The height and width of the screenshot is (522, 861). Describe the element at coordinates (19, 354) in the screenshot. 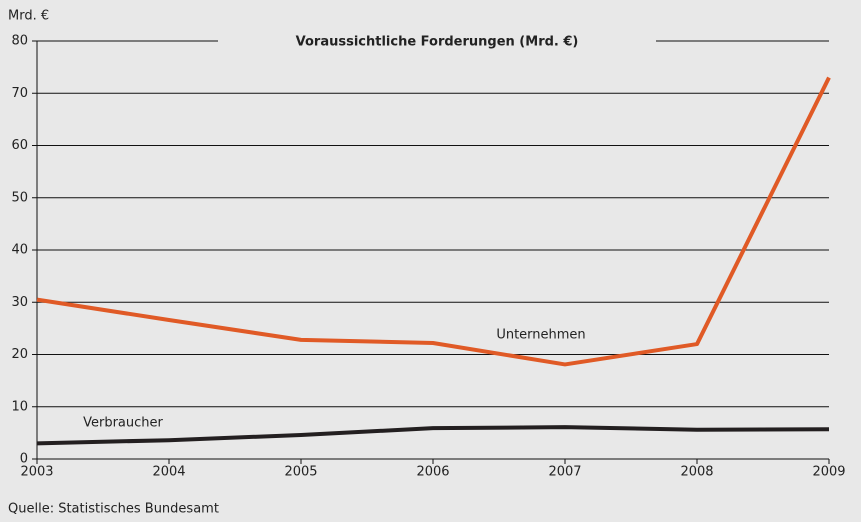

I see `y-tick-label: 20` at that location.